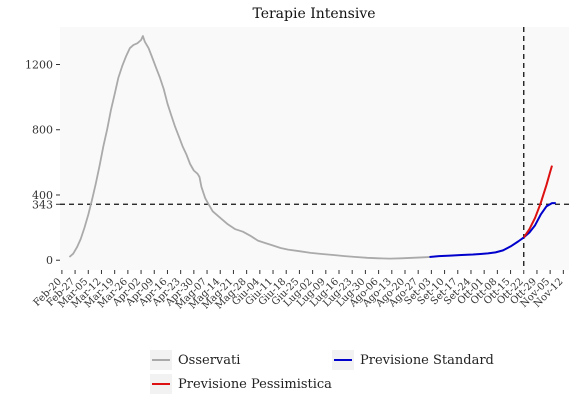 The image size is (580, 411). I want to click on legend-key-osservati, so click(161, 360).